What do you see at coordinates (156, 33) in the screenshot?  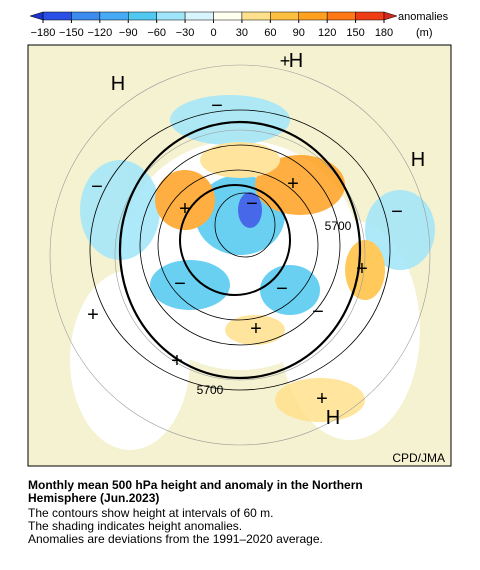 I see `colorbar-tick-label: −60` at bounding box center [156, 33].